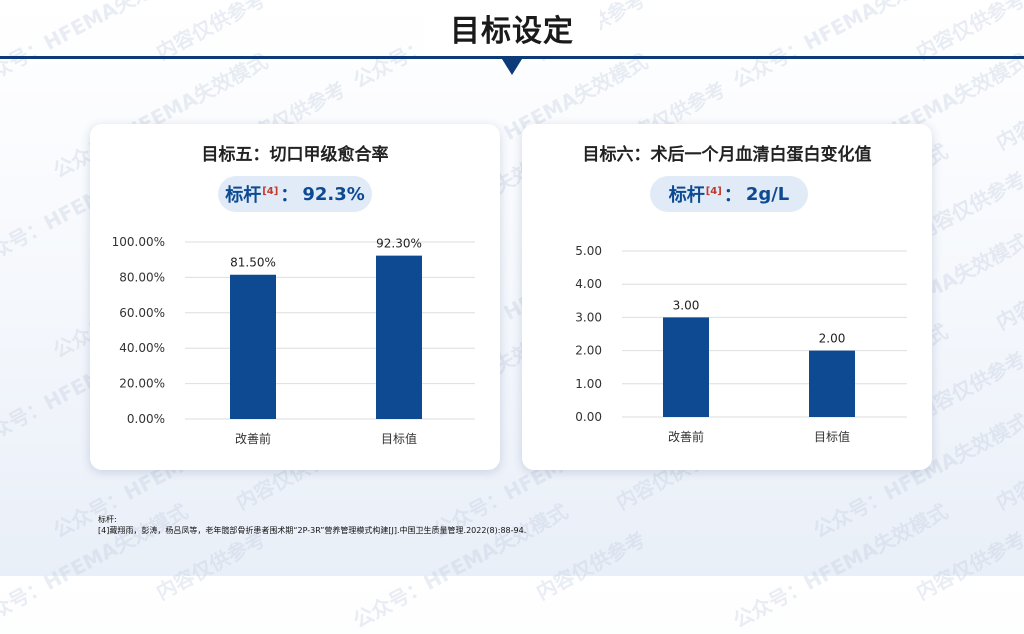 The width and height of the screenshot is (1024, 634). Describe the element at coordinates (832, 339) in the screenshot. I see `data-label: 2.00` at that location.